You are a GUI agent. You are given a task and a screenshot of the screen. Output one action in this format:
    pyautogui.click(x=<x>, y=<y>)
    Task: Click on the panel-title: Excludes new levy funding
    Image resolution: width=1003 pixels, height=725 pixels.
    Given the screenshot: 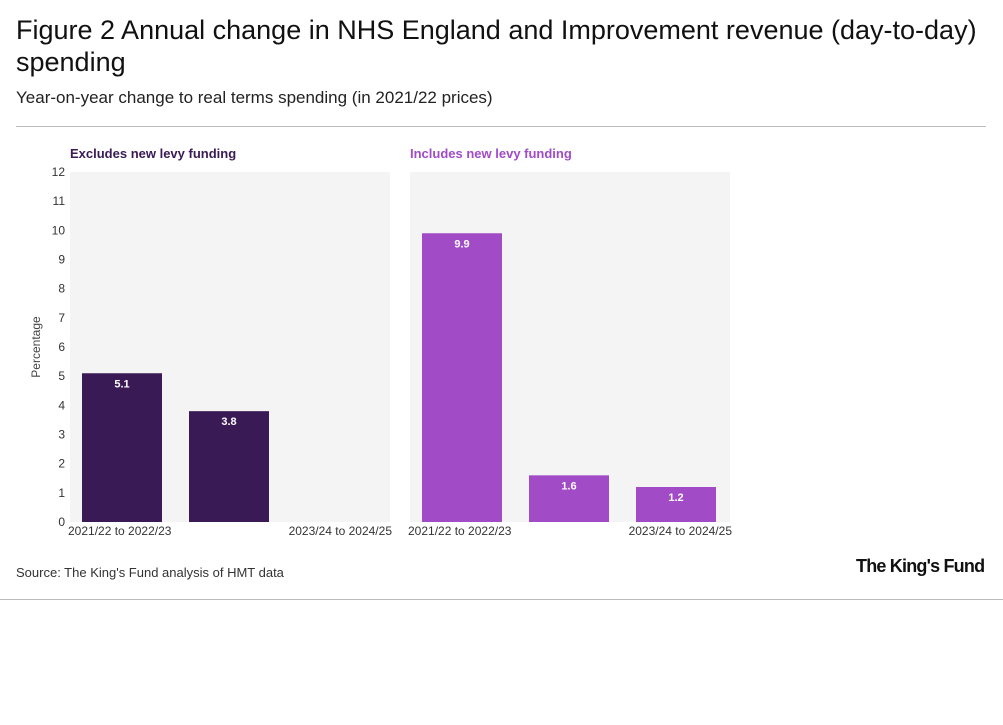 What is the action you would take?
    pyautogui.click(x=153, y=153)
    